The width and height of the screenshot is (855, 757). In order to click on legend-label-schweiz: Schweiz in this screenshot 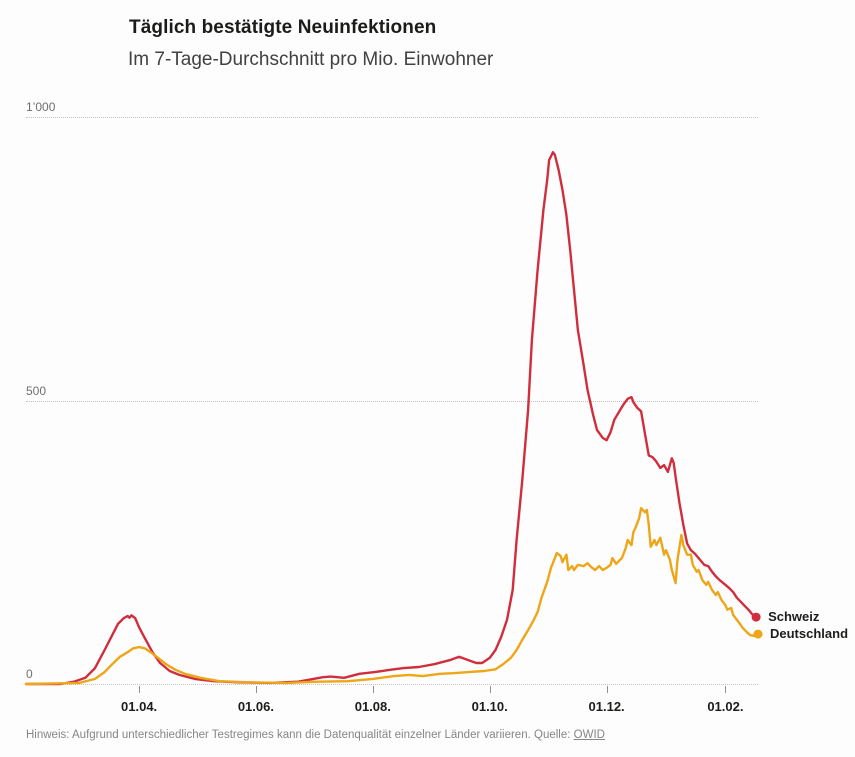, I will do `click(794, 617)`.